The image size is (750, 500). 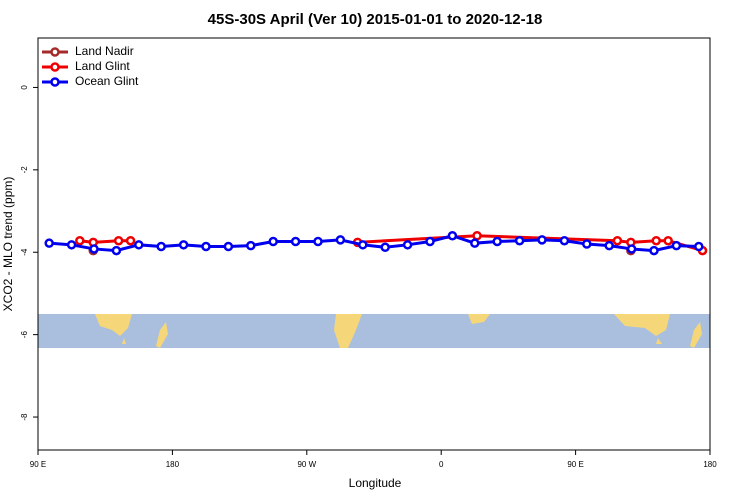 What do you see at coordinates (24, 170) in the screenshot?
I see `y-tick-label: -2` at bounding box center [24, 170].